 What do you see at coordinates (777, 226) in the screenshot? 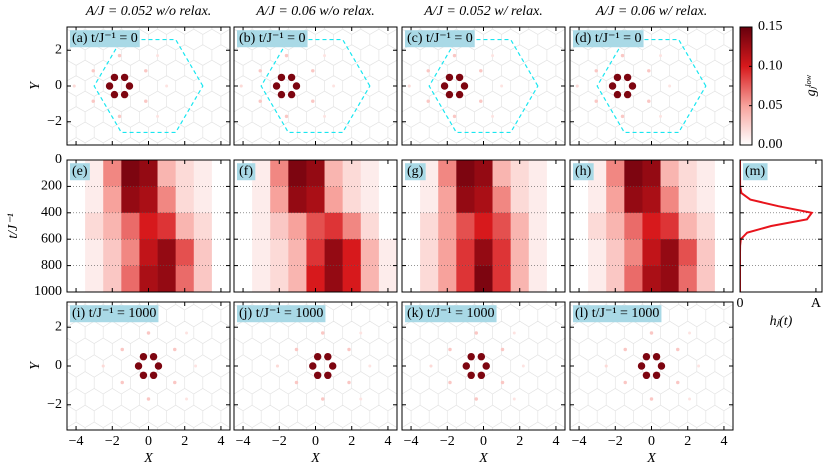
I see `profile-line` at bounding box center [777, 226].